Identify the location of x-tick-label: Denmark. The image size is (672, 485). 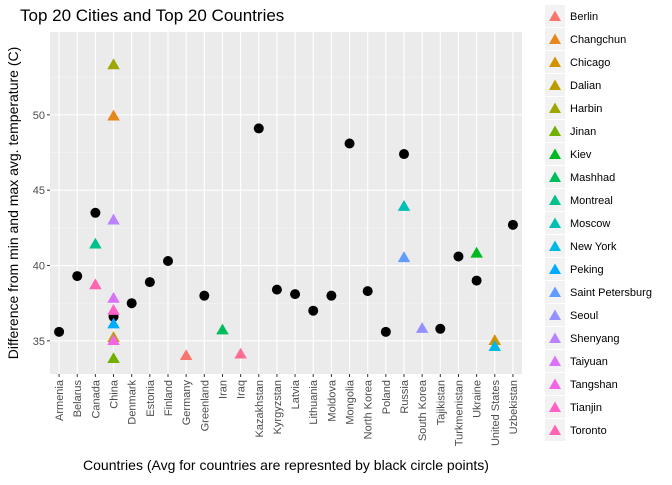
(133, 402).